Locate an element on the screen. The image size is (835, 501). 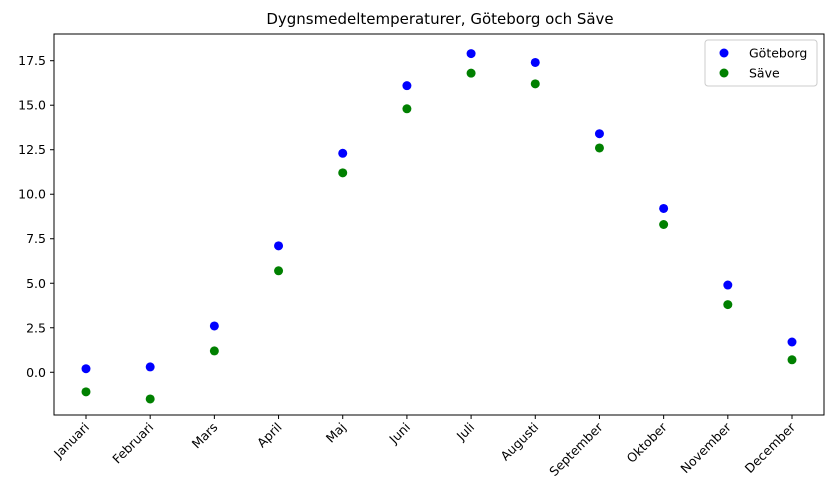
y-tick-label: 5.0 is located at coordinates (36, 283).